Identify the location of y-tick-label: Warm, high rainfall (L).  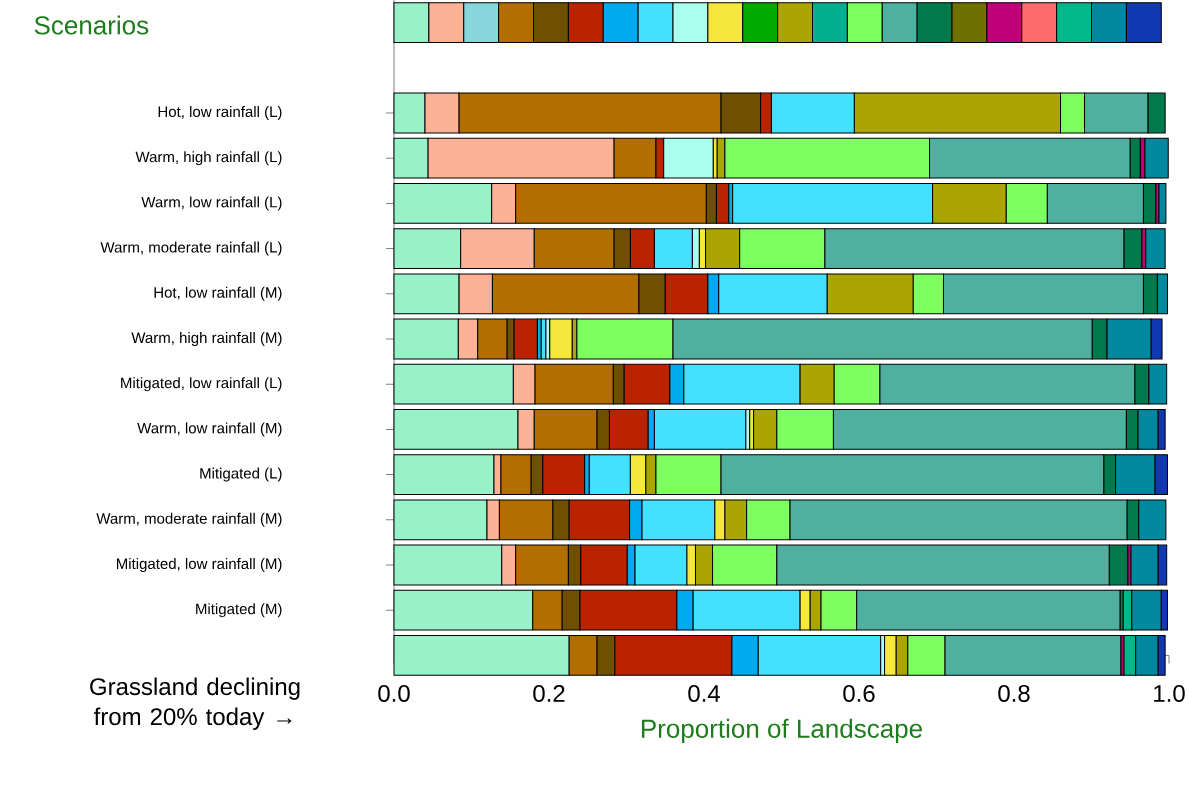
(208, 158).